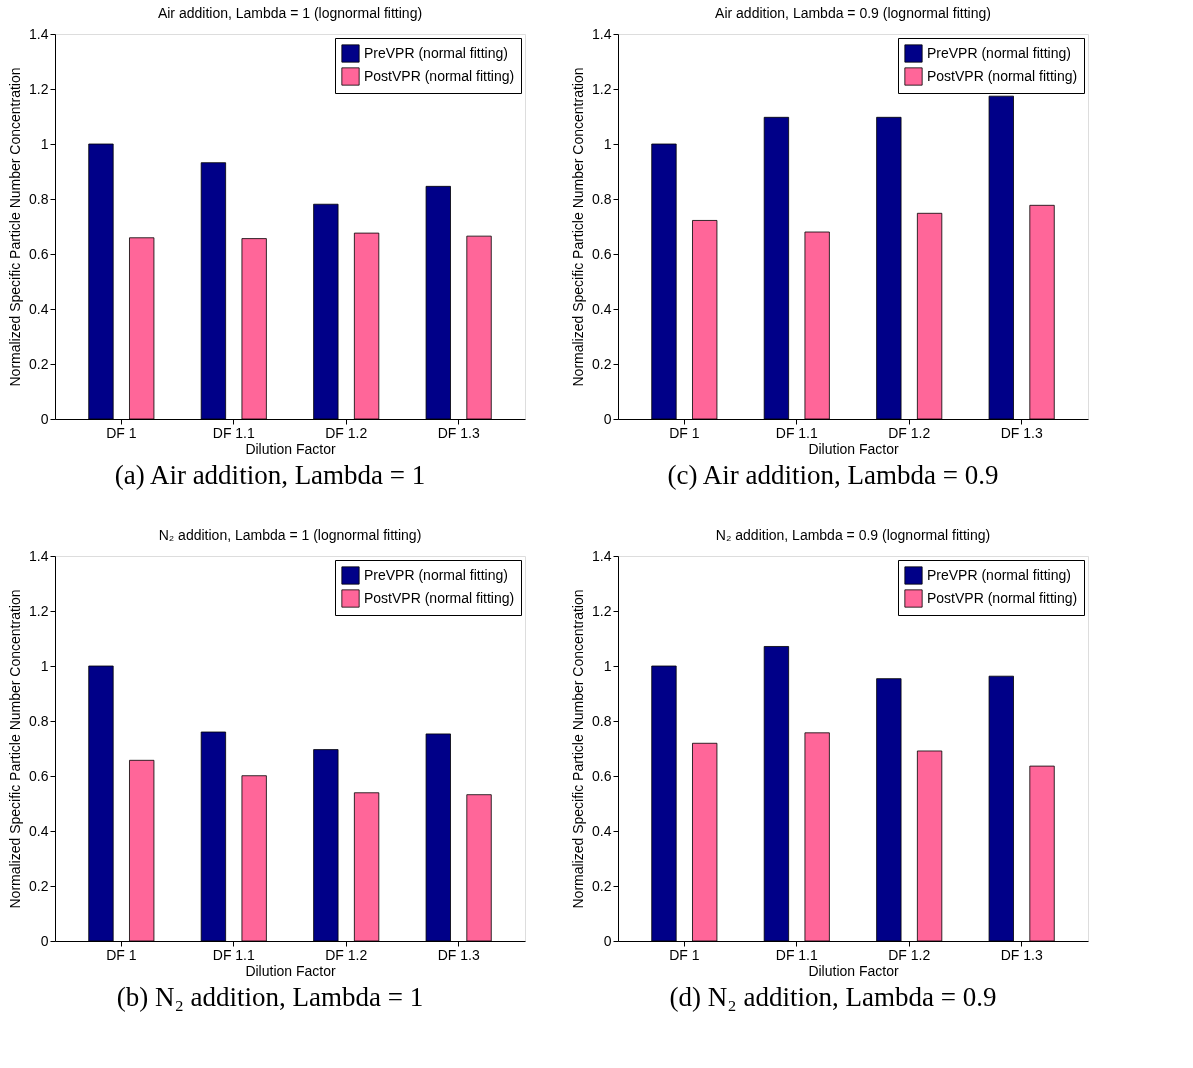 This screenshot has height=1068, width=1193. Describe the element at coordinates (833, 475) in the screenshot. I see `text: (c) Air addition, Lambda = 0.9` at that location.